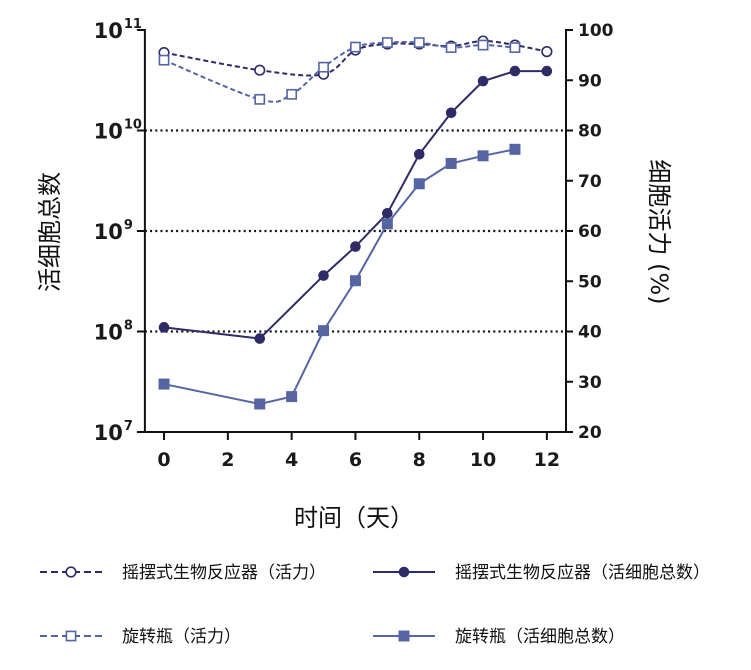  What do you see at coordinates (419, 460) in the screenshot?
I see `x-tick-label-8: 8` at bounding box center [419, 460].